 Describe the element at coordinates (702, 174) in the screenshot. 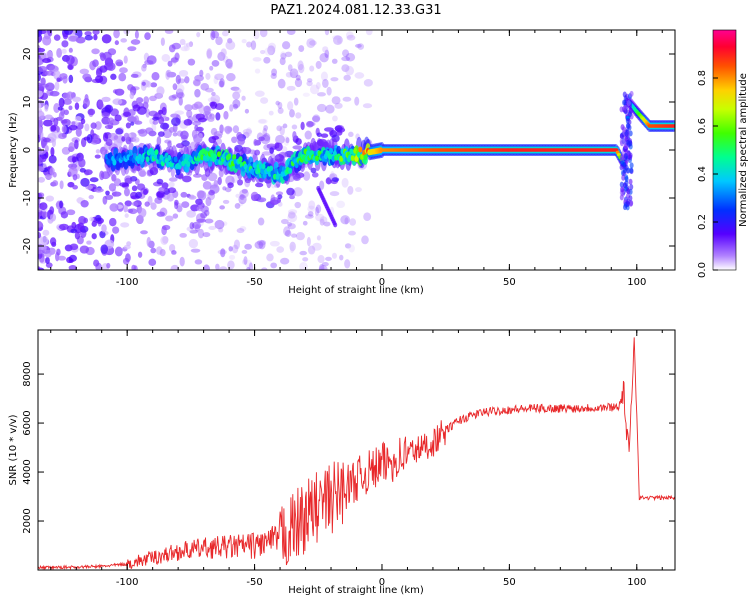

I see `colorbar-tick-label: 0.4` at that location.